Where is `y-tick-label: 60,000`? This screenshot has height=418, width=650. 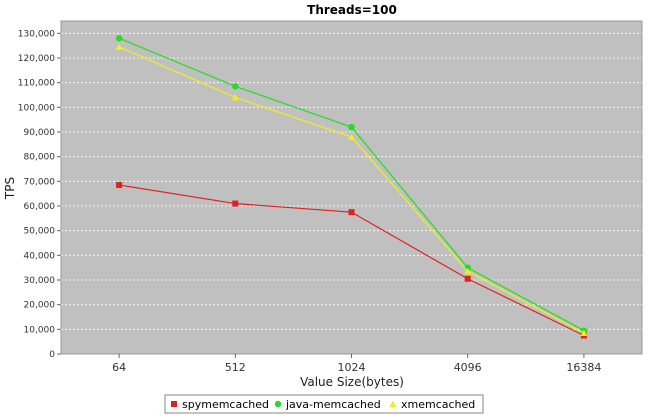 y-tick-label: 60,000 is located at coordinates (40, 207).